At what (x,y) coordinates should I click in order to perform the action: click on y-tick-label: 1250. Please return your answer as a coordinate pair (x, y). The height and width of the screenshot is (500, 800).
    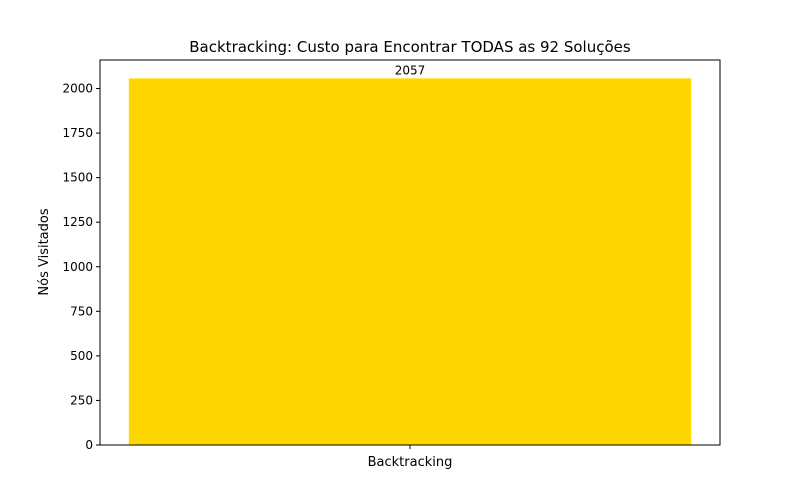
    Looking at the image, I should click on (77, 222).